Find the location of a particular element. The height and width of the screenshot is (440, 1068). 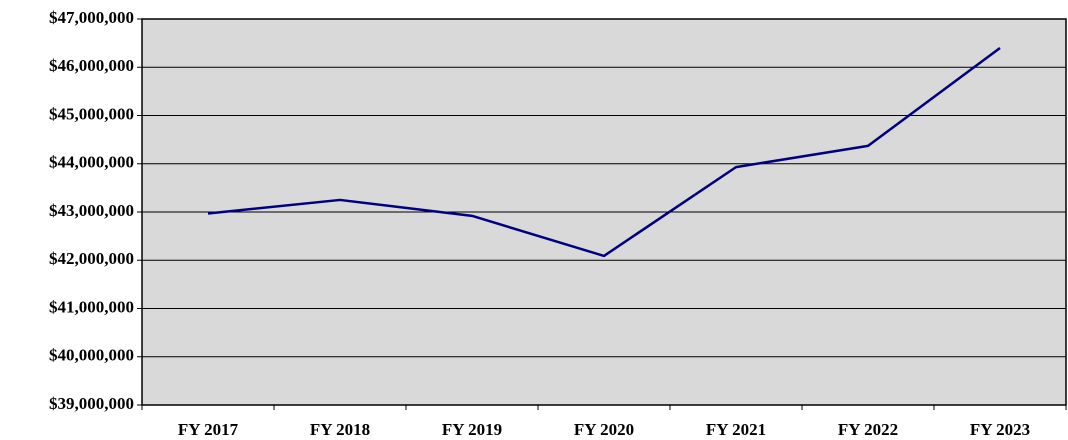

x-tick-label: FY 2023 is located at coordinates (1000, 429).